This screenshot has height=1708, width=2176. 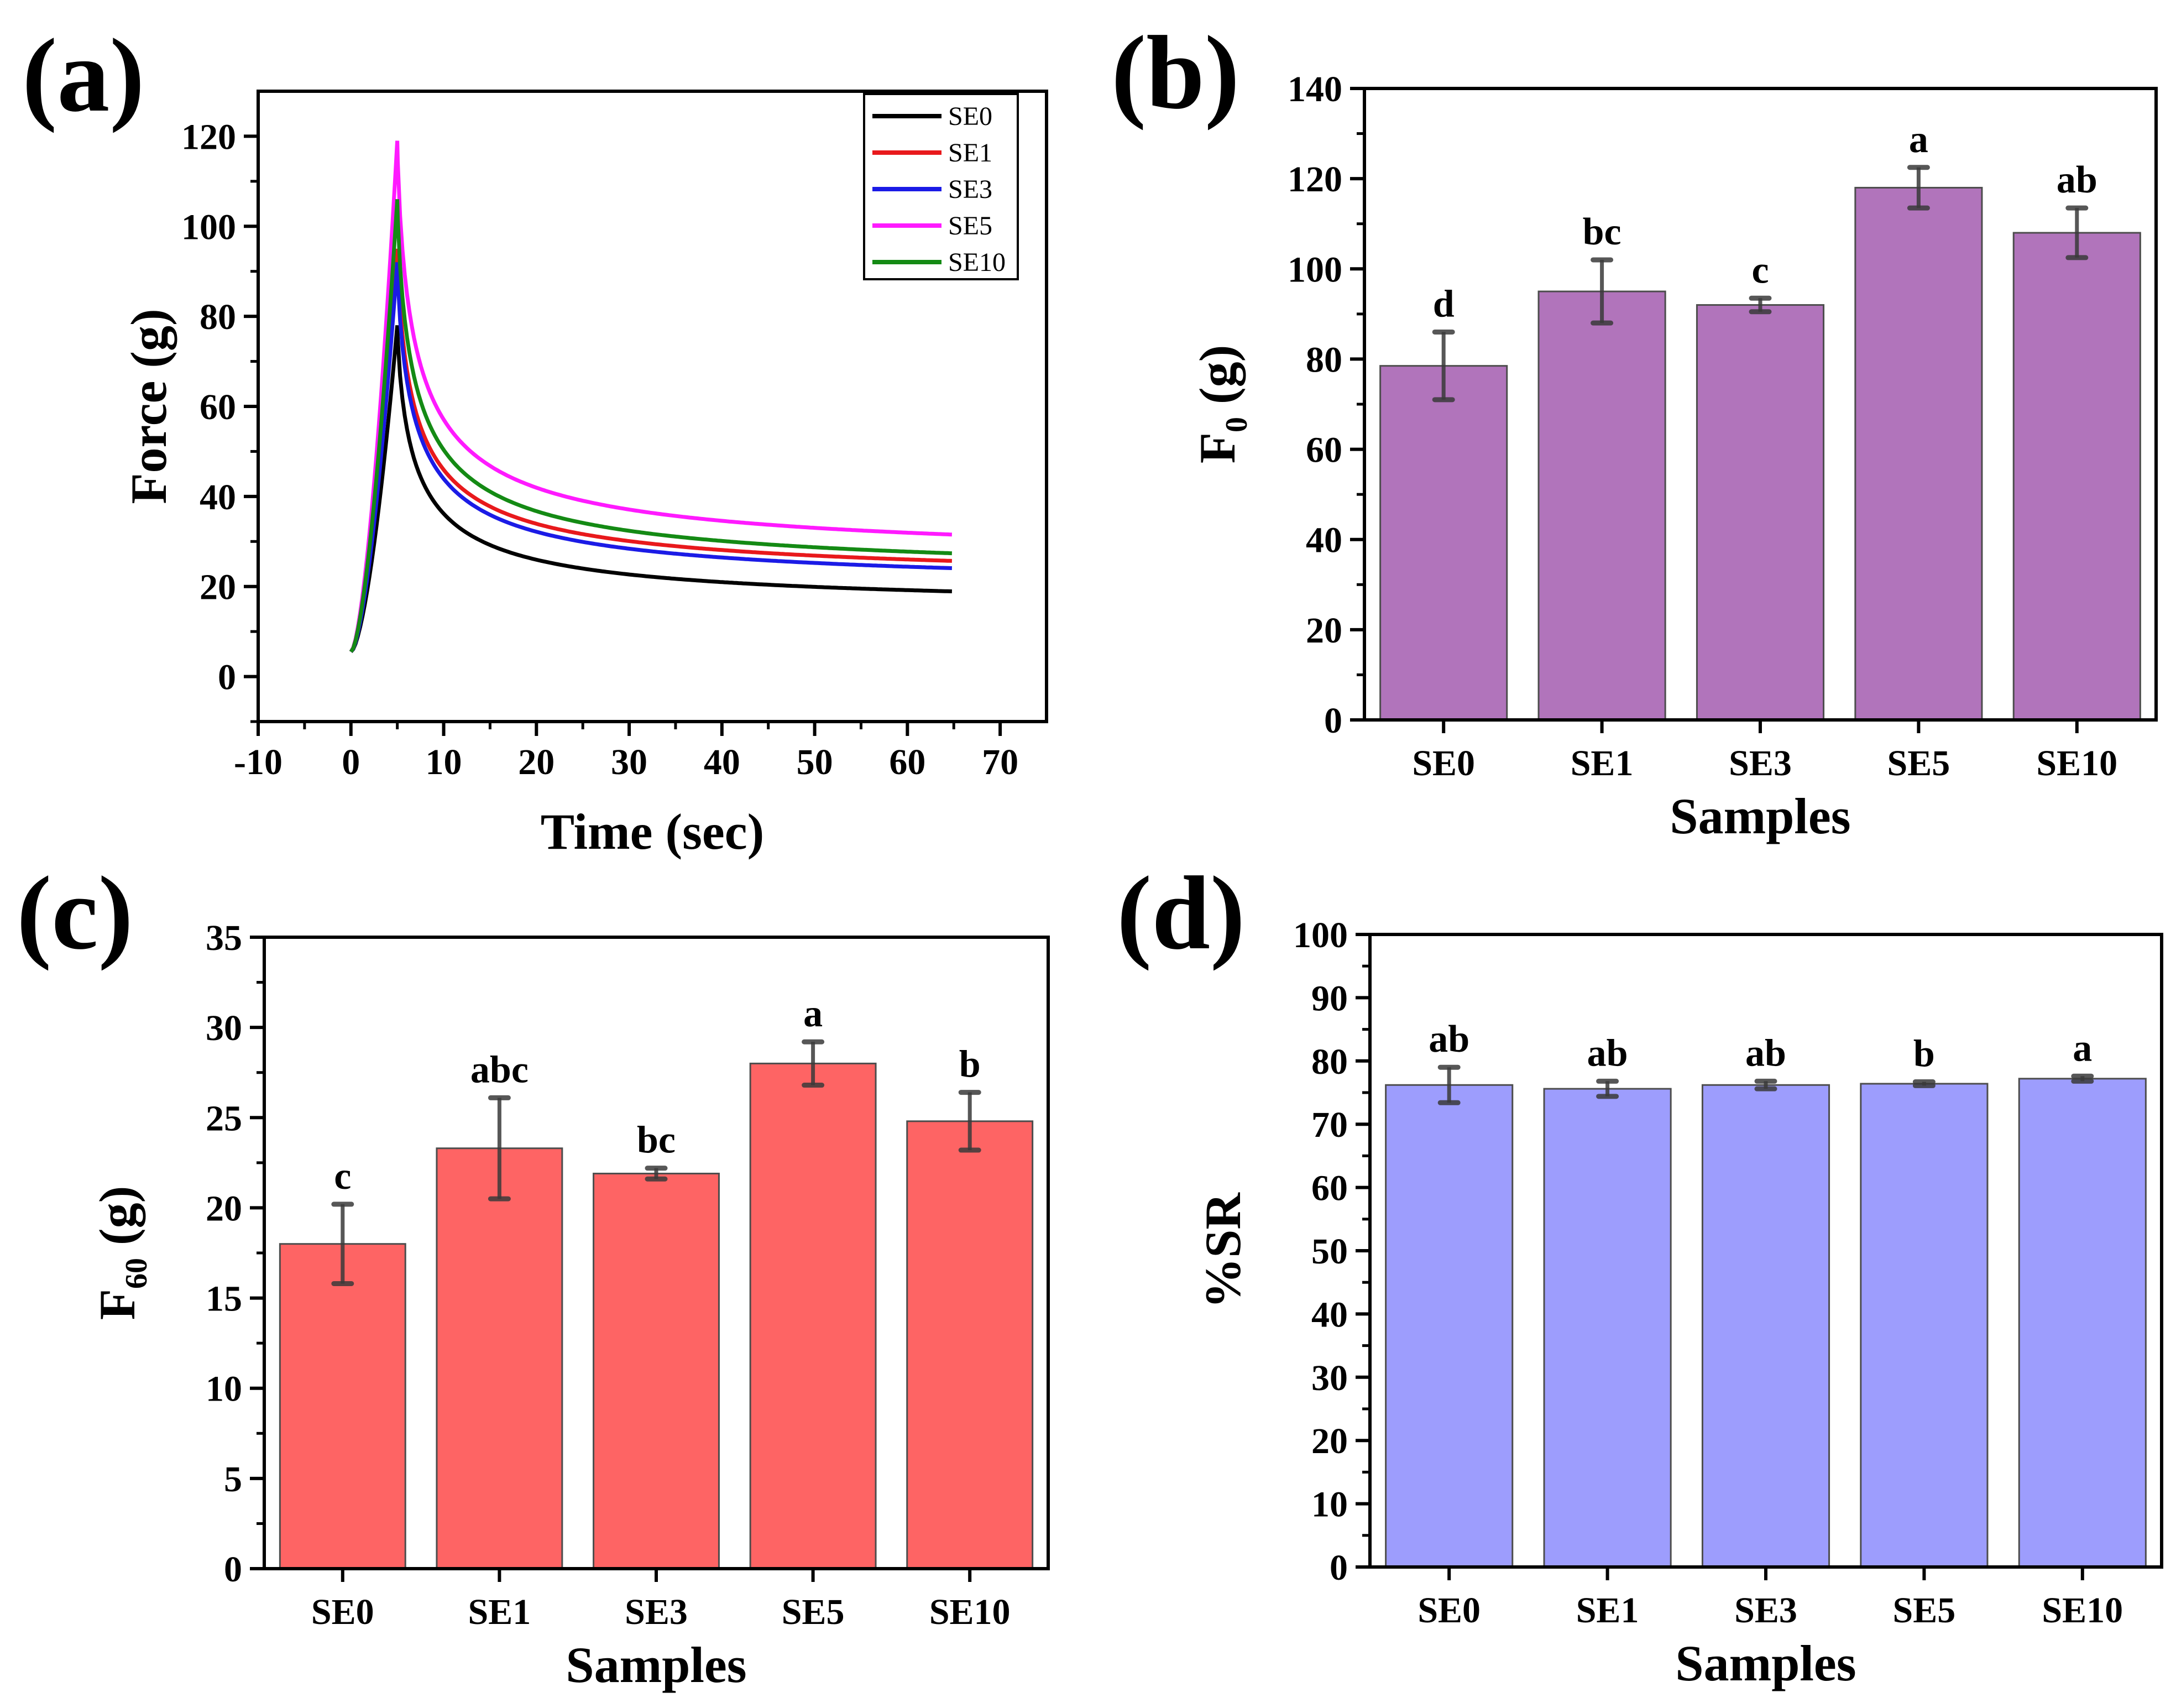 I want to click on y-tick-label: 70, so click(x=1329, y=1125).